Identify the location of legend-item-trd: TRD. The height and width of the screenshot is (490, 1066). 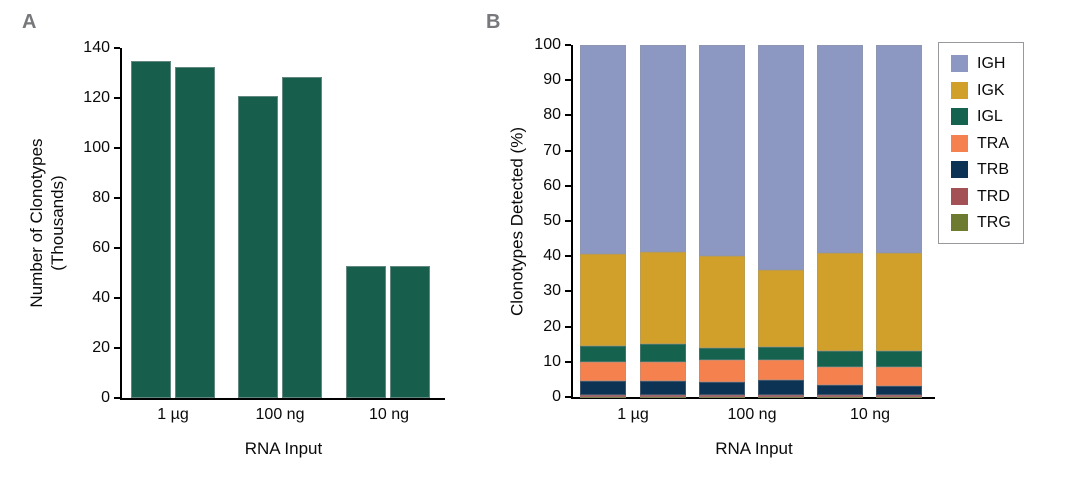
(982, 196).